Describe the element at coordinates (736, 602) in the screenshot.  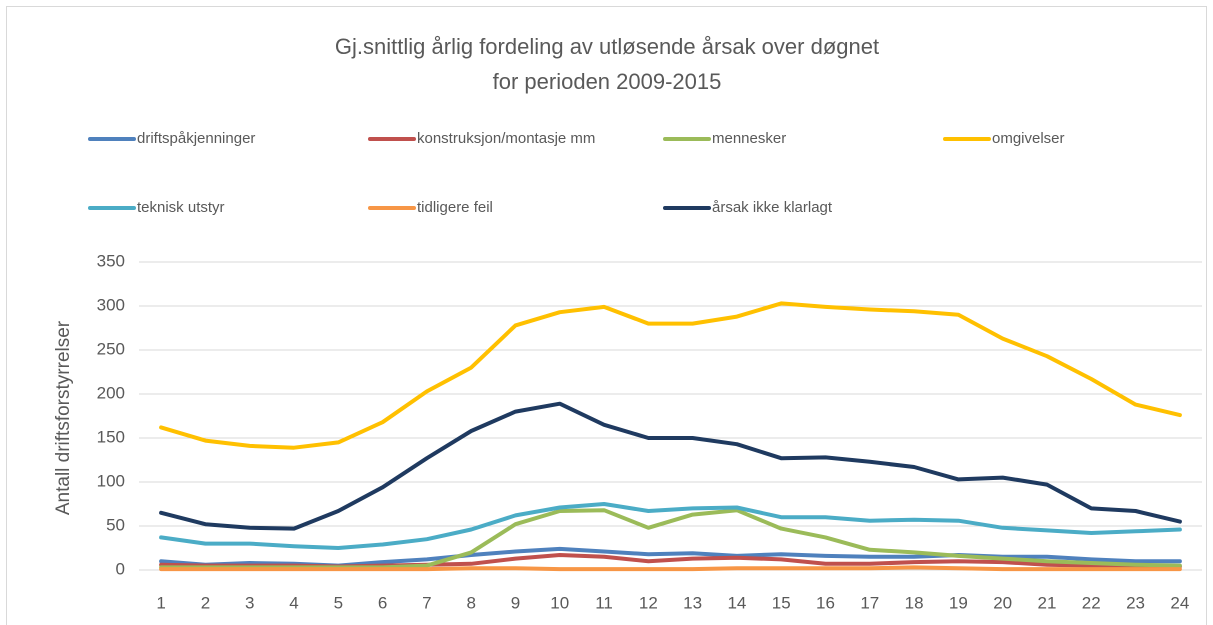
I see `x-tick-label: 14` at that location.